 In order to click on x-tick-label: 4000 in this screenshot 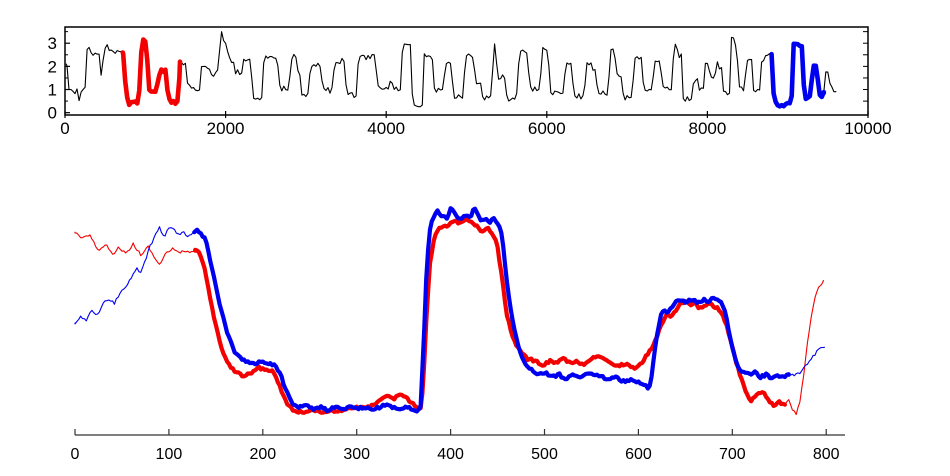, I will do `click(386, 128)`.